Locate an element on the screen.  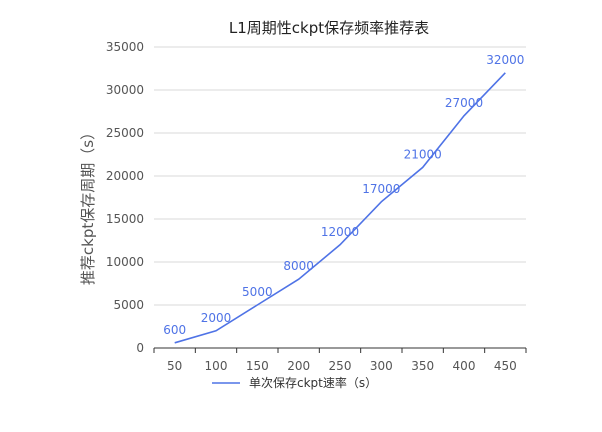
x-axis-ticks: 50 100 150 200 250 300 350 400 450 is located at coordinates (340, 360).